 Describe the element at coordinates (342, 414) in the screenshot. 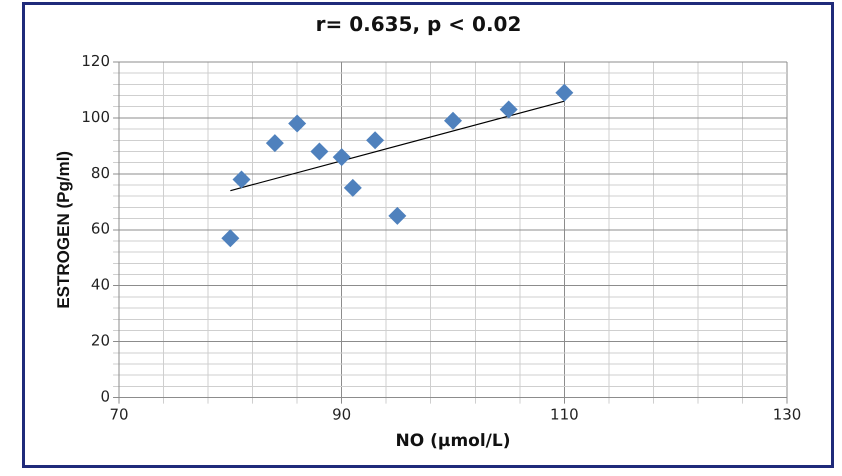

I see `x-tick-label: 90` at that location.